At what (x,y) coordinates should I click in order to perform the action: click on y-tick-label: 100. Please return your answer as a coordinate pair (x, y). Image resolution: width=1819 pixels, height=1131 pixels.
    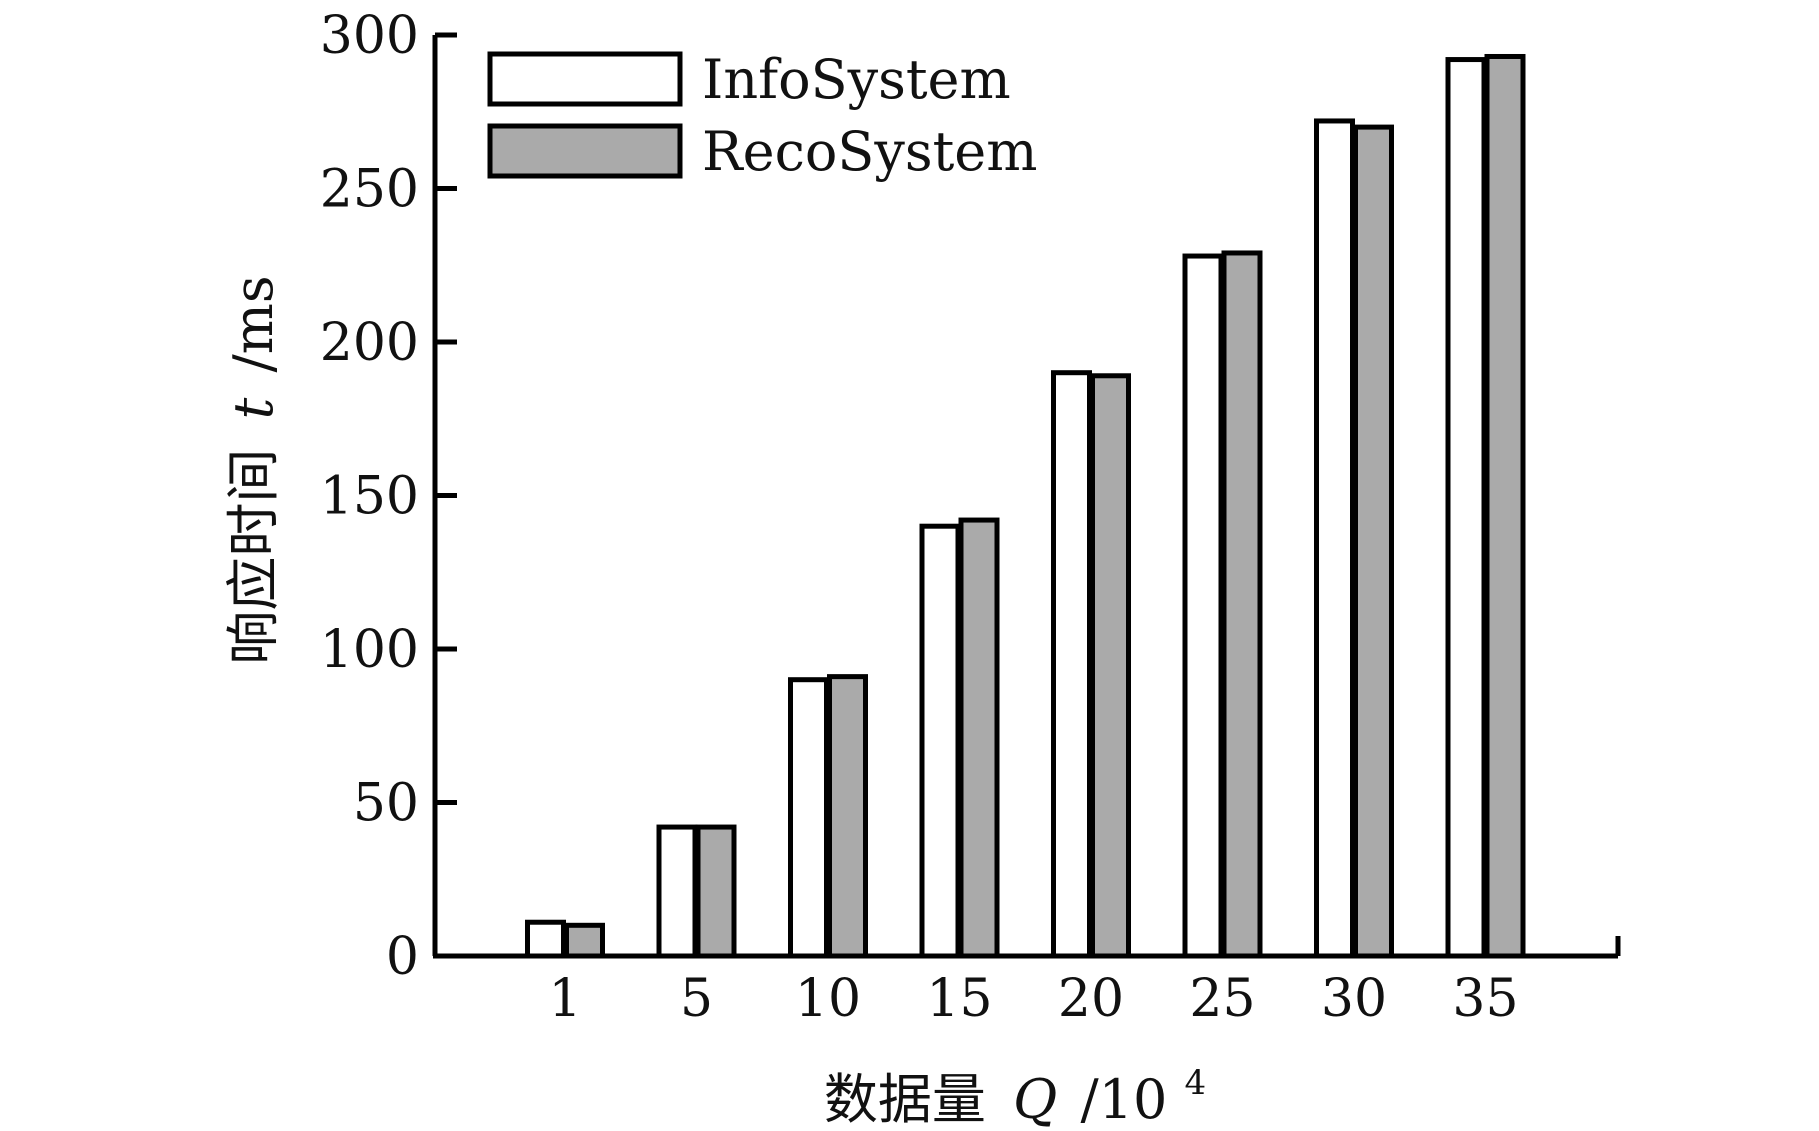
    Looking at the image, I should click on (369, 650).